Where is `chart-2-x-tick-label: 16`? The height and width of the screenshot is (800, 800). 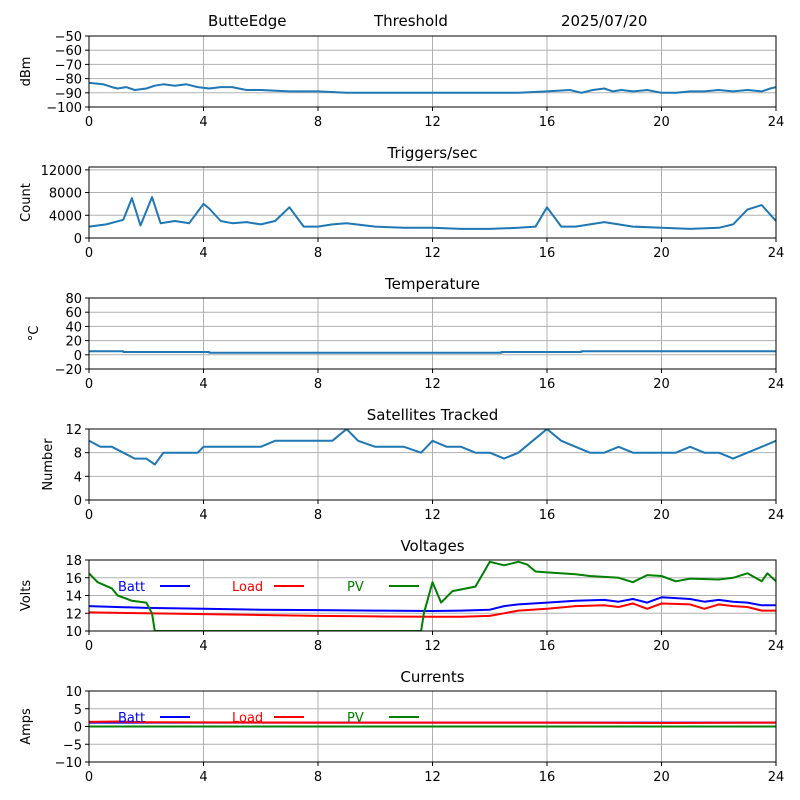
chart-2-x-tick-label: 16 is located at coordinates (547, 253).